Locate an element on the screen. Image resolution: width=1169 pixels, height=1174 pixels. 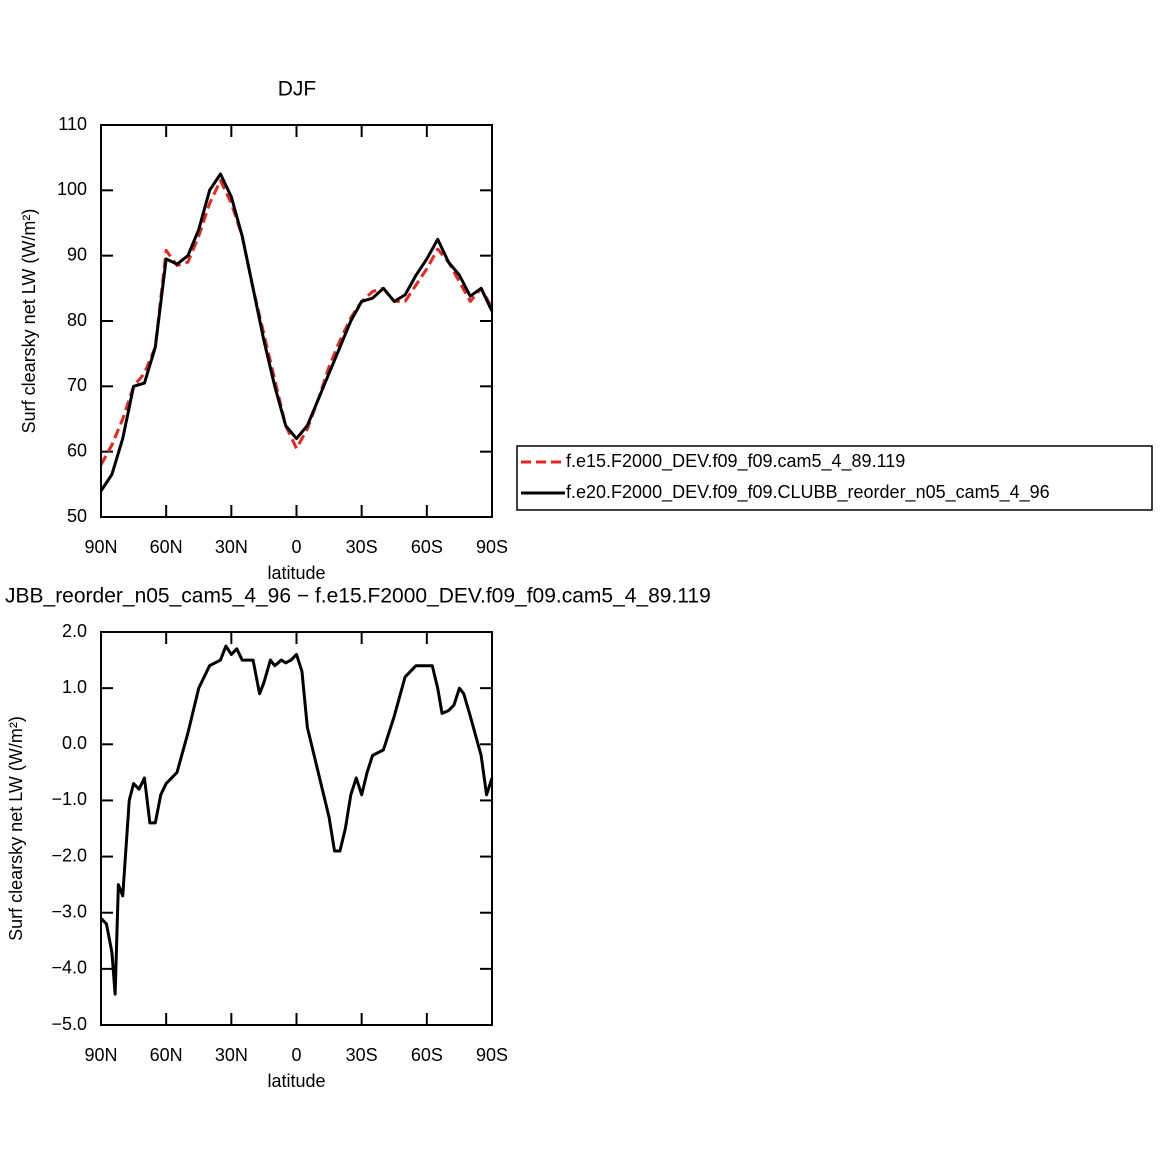
y-tick-label: 1.0 is located at coordinates (74, 687).